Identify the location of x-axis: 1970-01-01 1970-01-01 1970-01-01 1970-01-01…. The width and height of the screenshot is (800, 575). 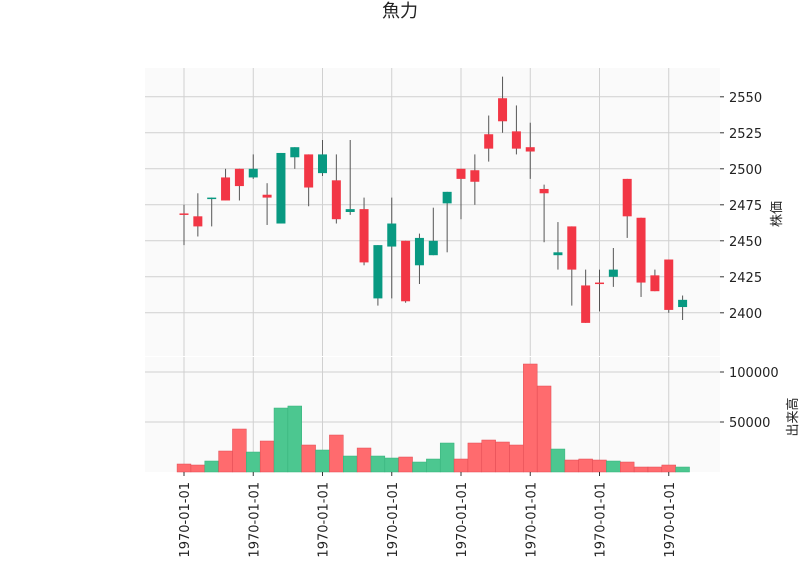
(428, 515).